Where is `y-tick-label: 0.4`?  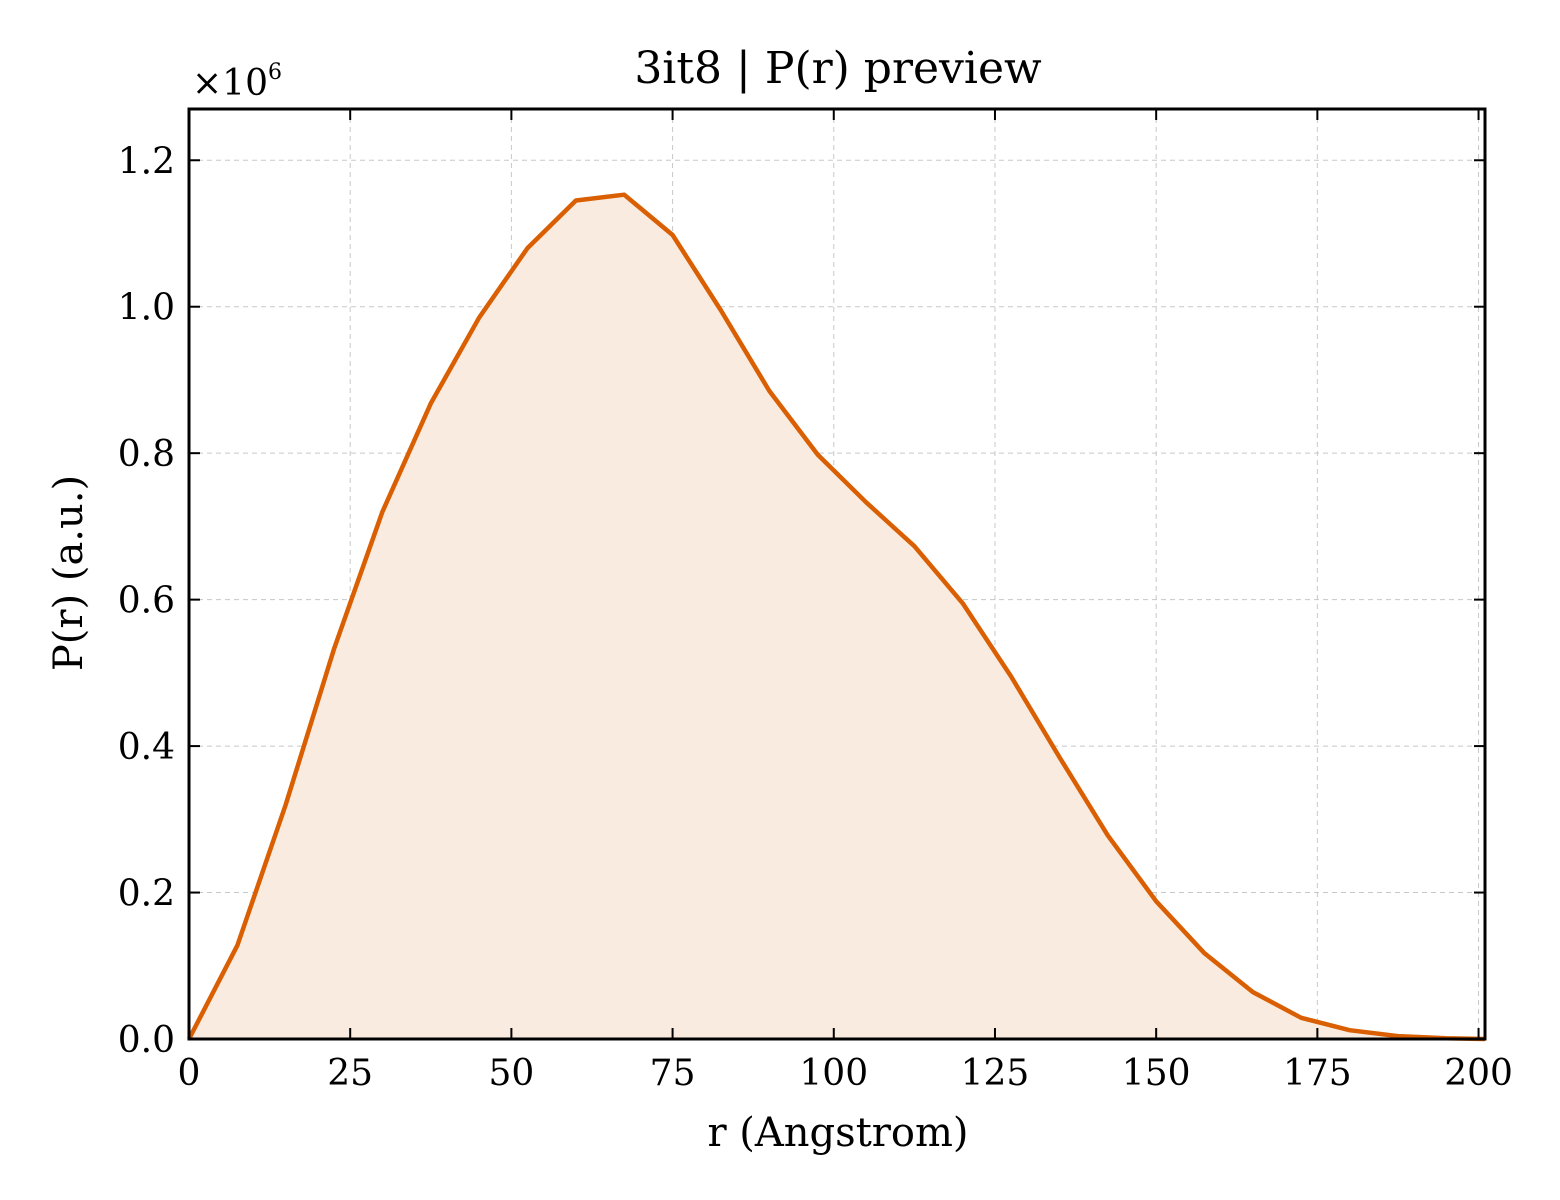 y-tick-label: 0.4 is located at coordinates (146, 747).